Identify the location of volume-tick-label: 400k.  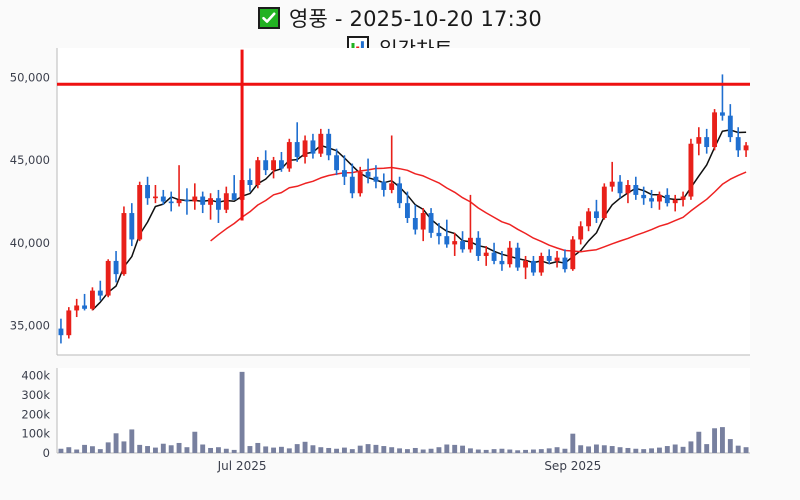
(35, 376).